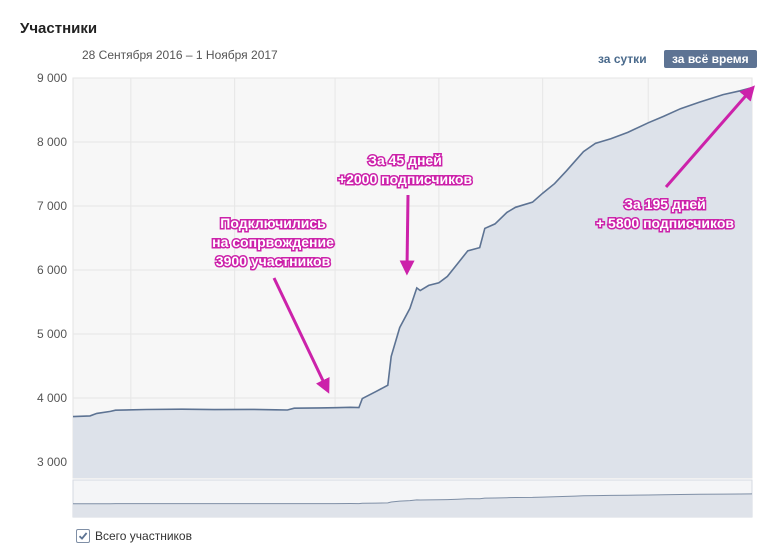  I want to click on annotation-text: на сопрвождение, so click(273, 242).